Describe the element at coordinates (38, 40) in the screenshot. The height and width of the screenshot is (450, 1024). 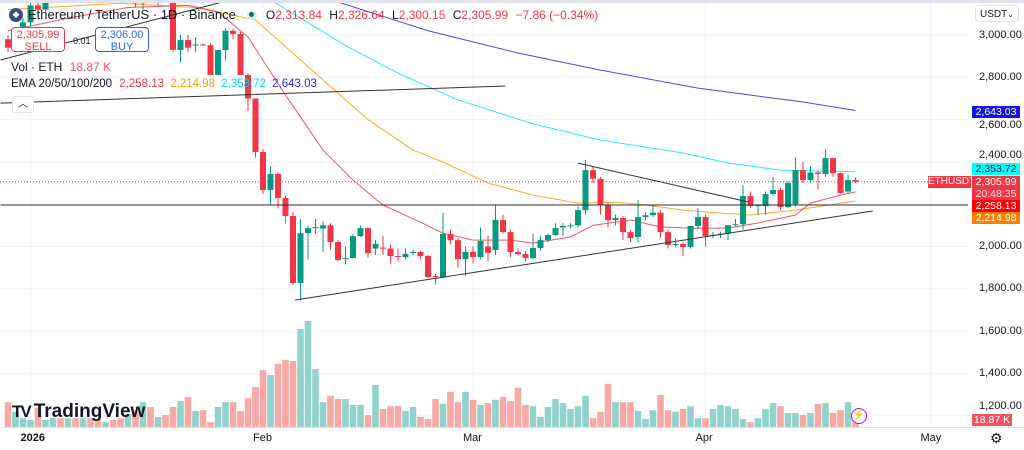
I see `sell-button: 2,305.99 SELL` at that location.